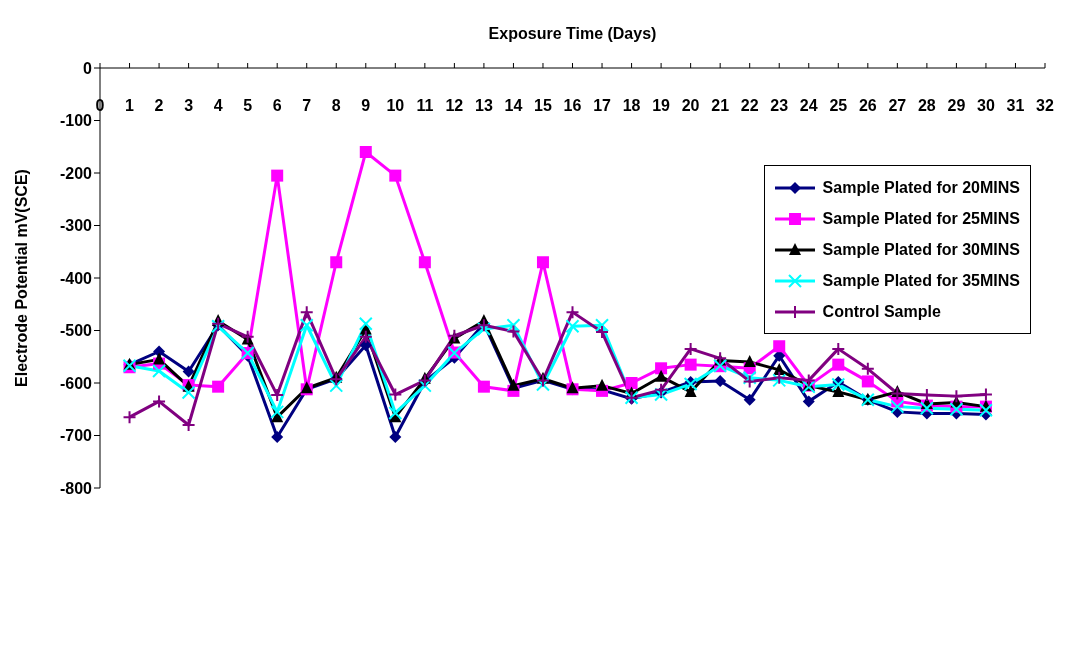 The height and width of the screenshot is (670, 1089). What do you see at coordinates (248, 105) in the screenshot?
I see `x-tick-label: 5` at bounding box center [248, 105].